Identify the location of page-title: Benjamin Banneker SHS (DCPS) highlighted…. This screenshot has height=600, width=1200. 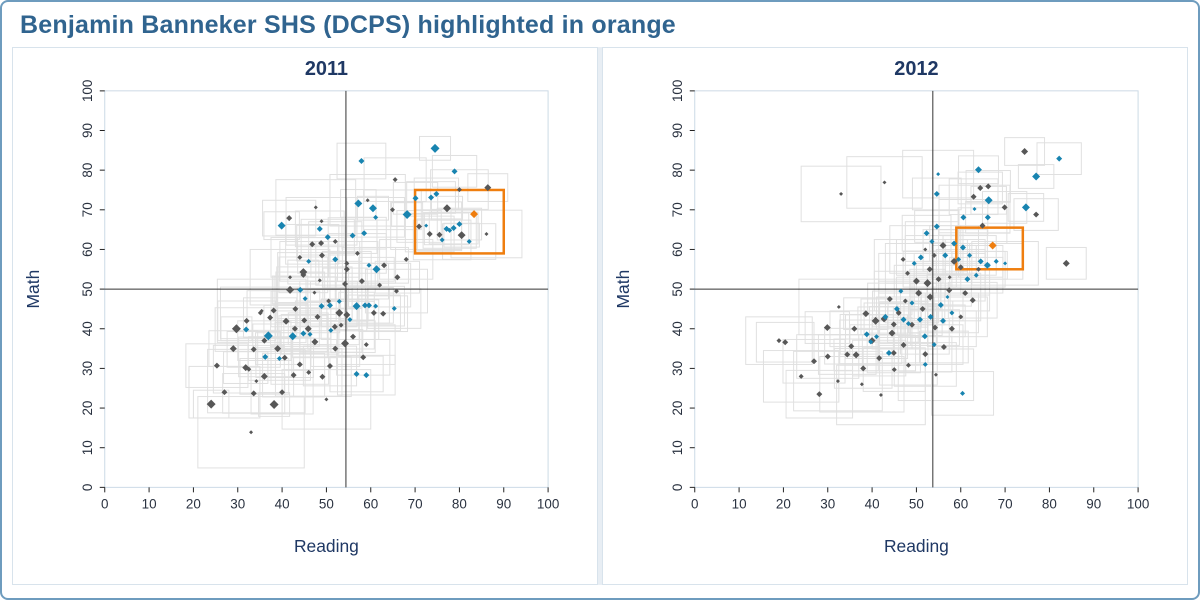
(348, 25).